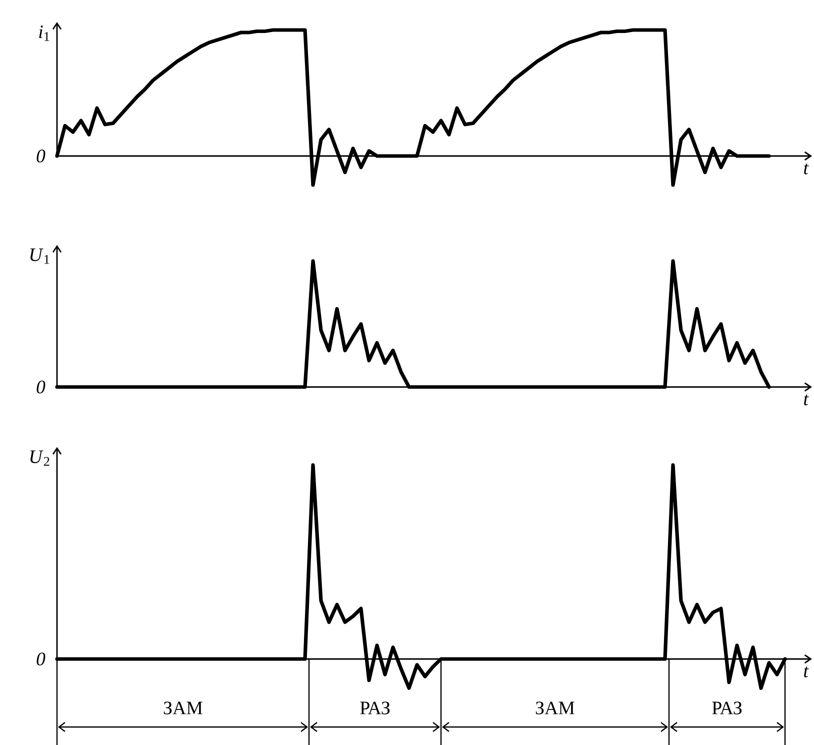 This screenshot has width=814, height=745. I want to click on y-axis-title: U$_{1}$, so click(40, 256).